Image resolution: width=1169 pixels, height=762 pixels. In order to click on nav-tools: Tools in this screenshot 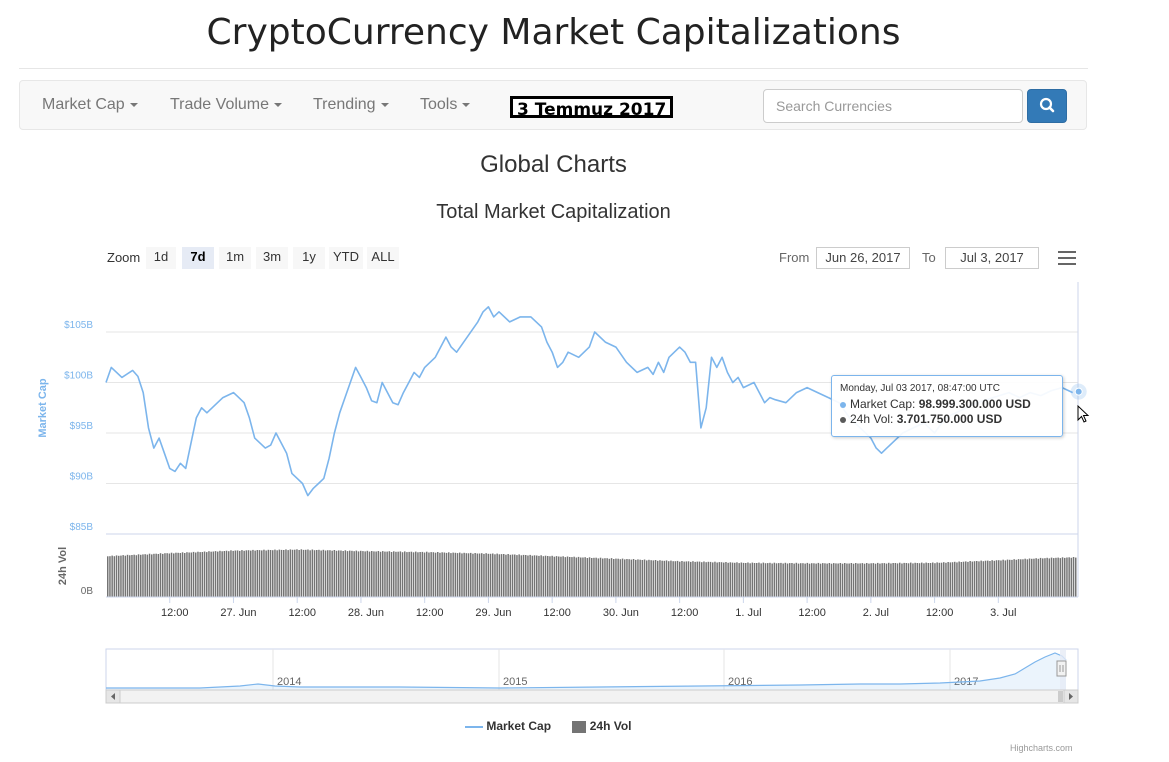, I will do `click(445, 105)`.